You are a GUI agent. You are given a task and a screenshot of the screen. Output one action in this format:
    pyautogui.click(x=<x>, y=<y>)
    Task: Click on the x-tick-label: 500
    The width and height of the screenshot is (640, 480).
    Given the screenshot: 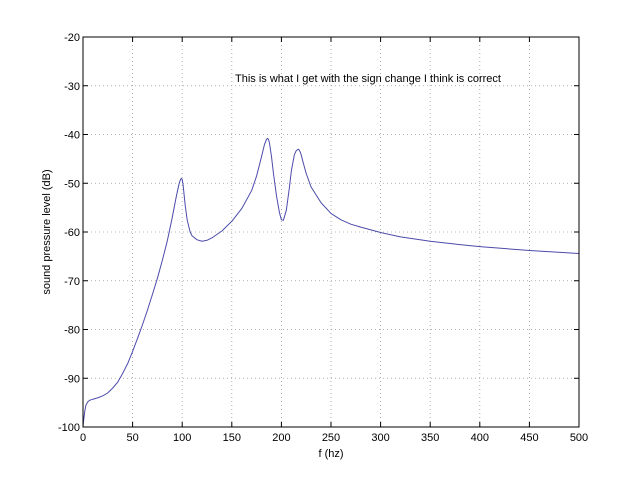 What is the action you would take?
    pyautogui.click(x=579, y=438)
    